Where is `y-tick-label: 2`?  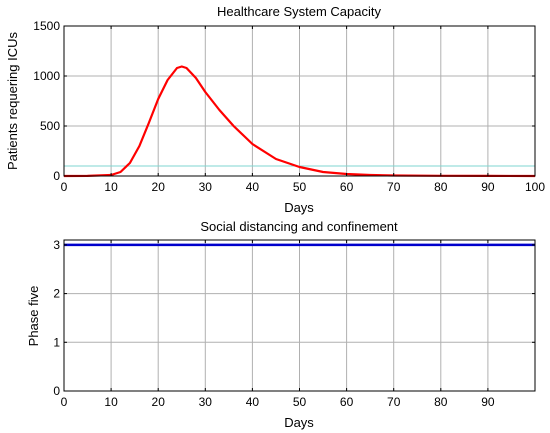 y-tick-label: 2 is located at coordinates (56, 294).